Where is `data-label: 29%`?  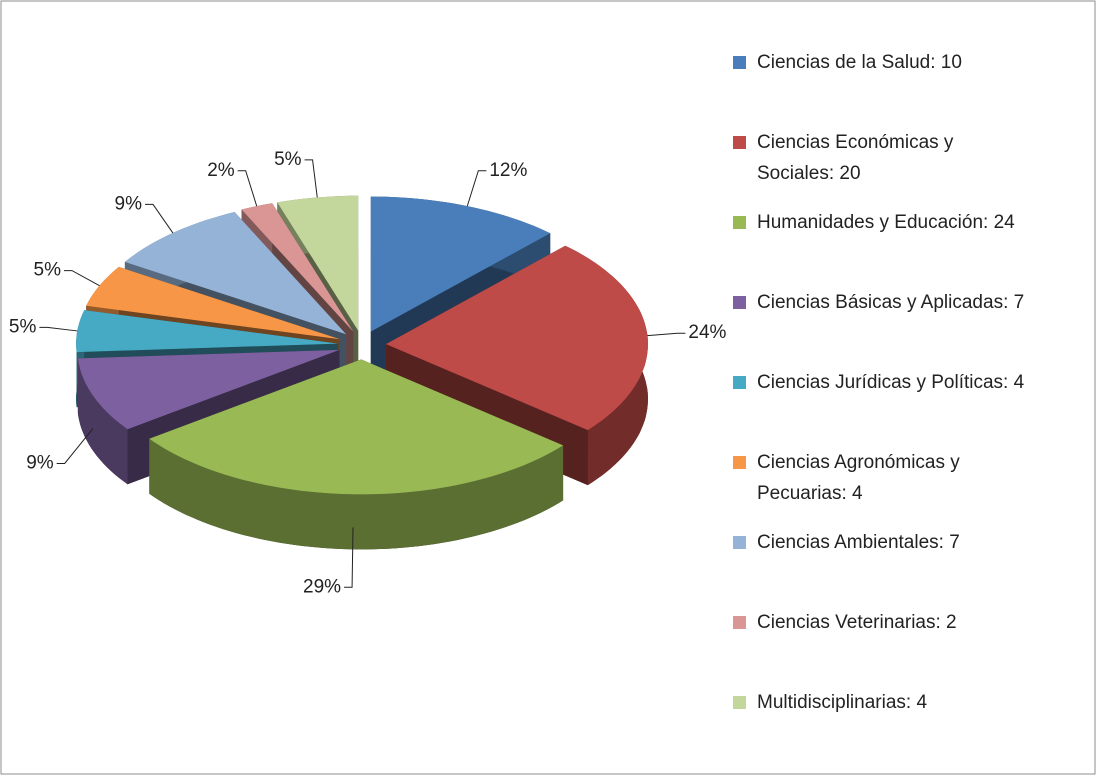
data-label: 29% is located at coordinates (322, 586).